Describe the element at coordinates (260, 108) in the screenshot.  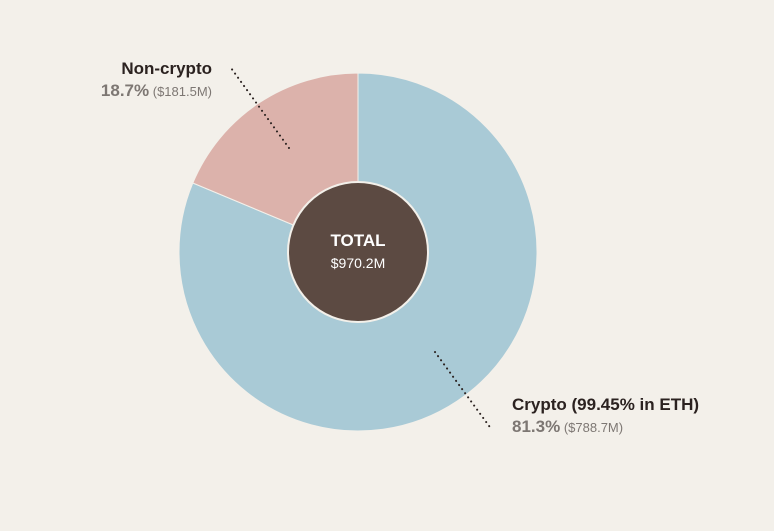
I see `leader-line-non-crypto` at that location.